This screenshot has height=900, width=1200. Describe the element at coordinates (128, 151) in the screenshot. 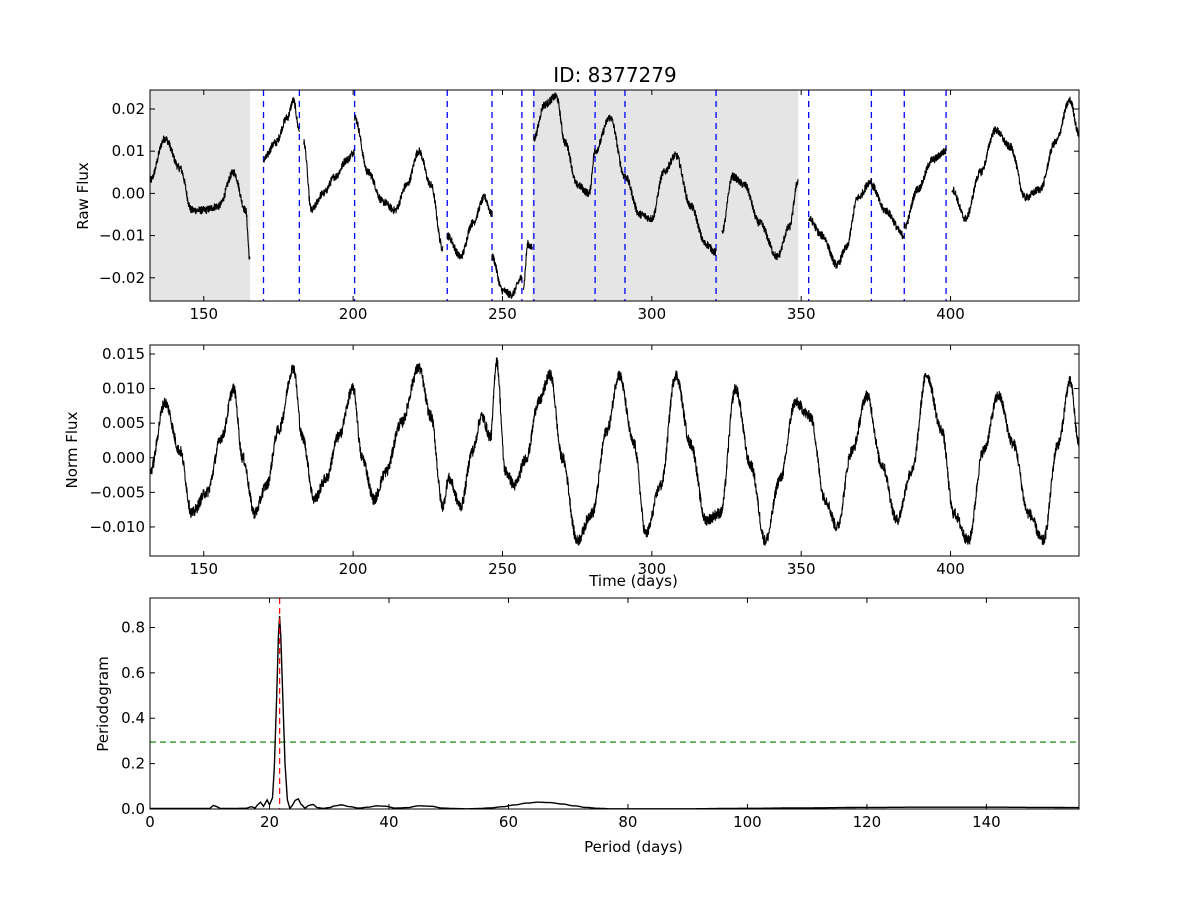

I see `y-tick-label: 0.01` at that location.